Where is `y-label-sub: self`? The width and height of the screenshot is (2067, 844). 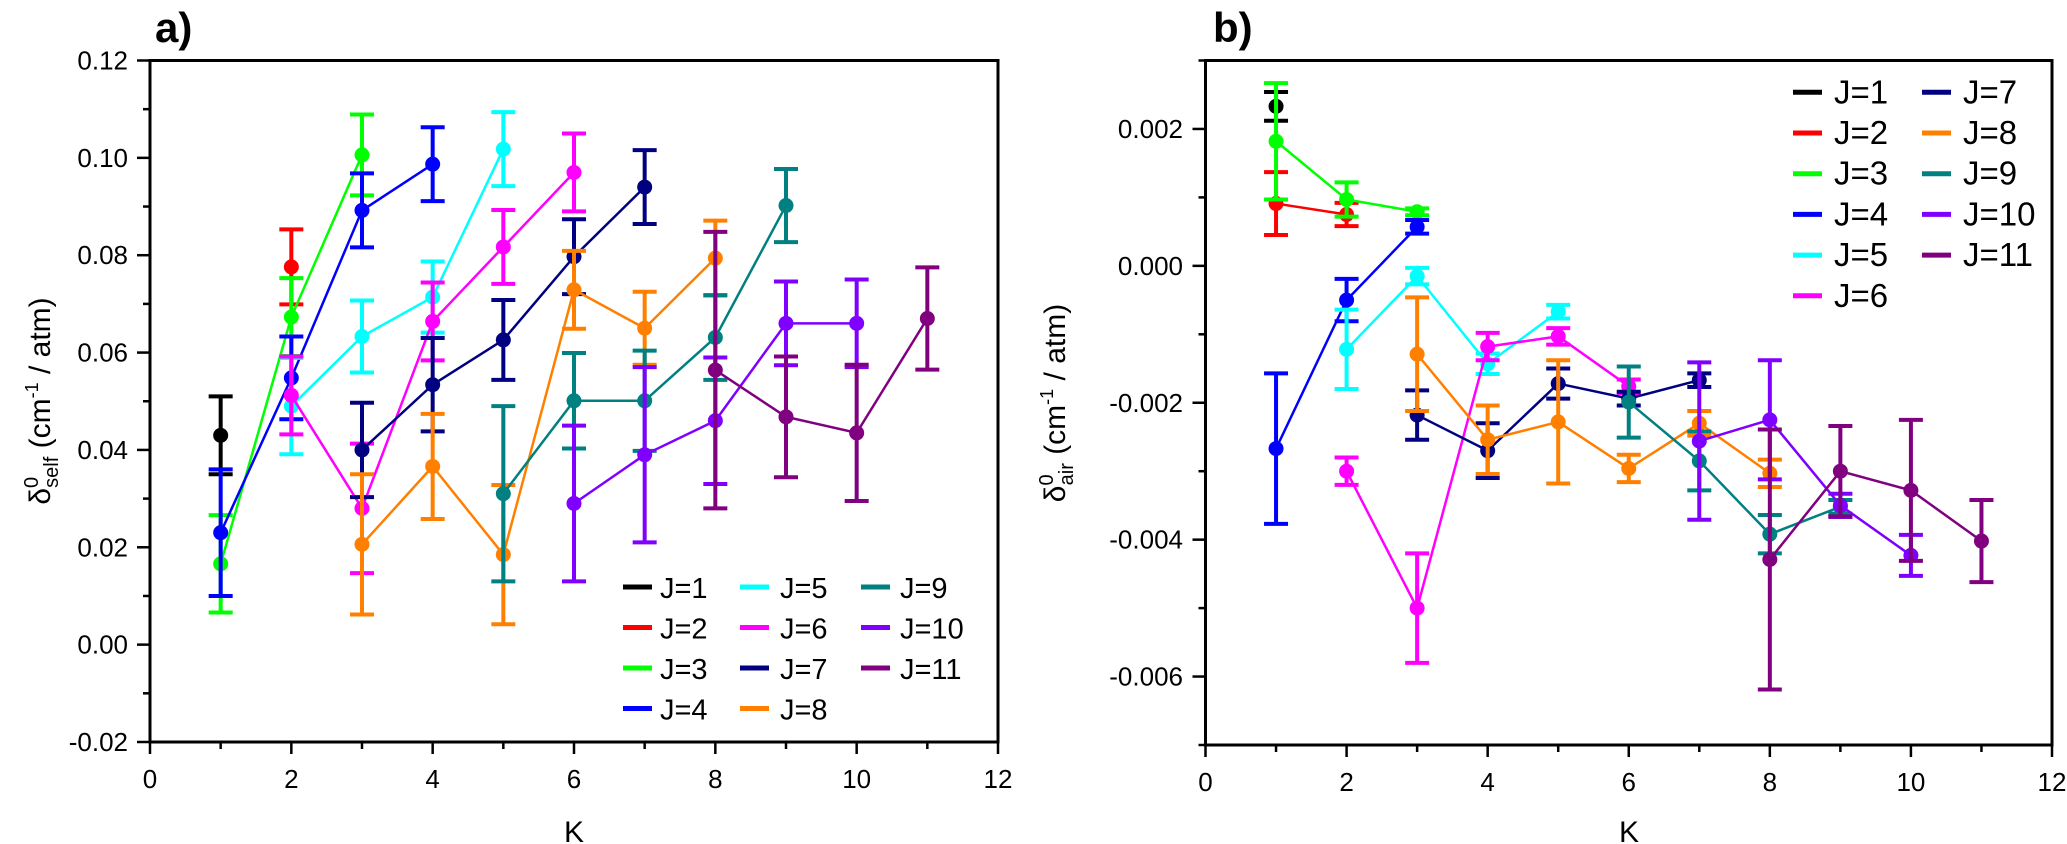 y-label-sub: self is located at coordinates (52, 472).